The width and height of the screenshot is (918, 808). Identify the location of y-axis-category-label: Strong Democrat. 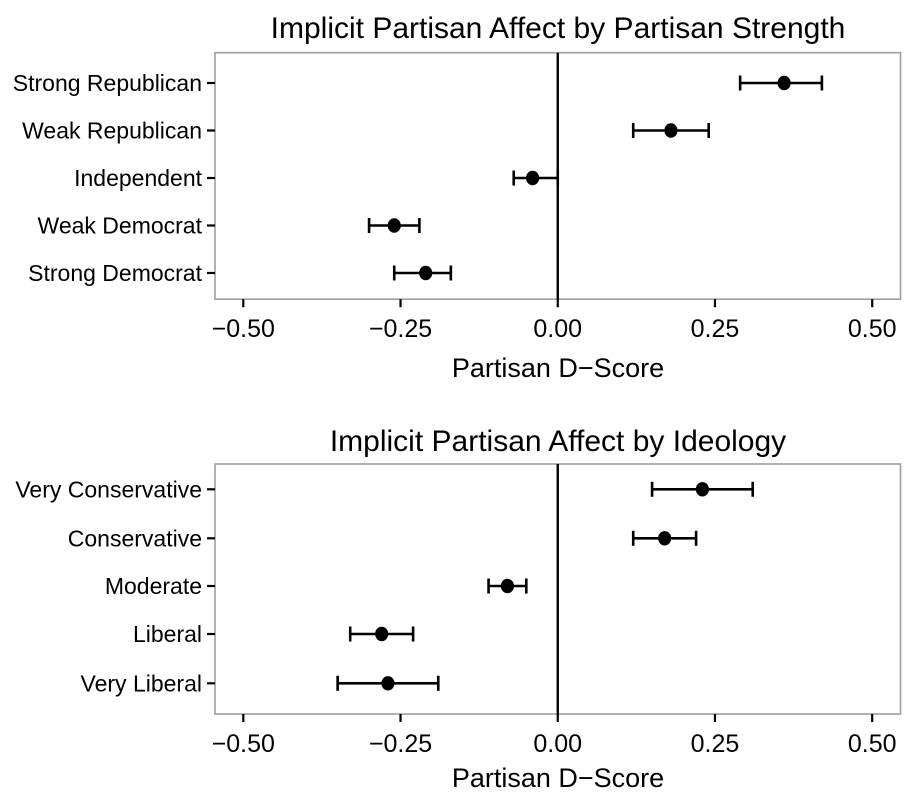
(115, 273).